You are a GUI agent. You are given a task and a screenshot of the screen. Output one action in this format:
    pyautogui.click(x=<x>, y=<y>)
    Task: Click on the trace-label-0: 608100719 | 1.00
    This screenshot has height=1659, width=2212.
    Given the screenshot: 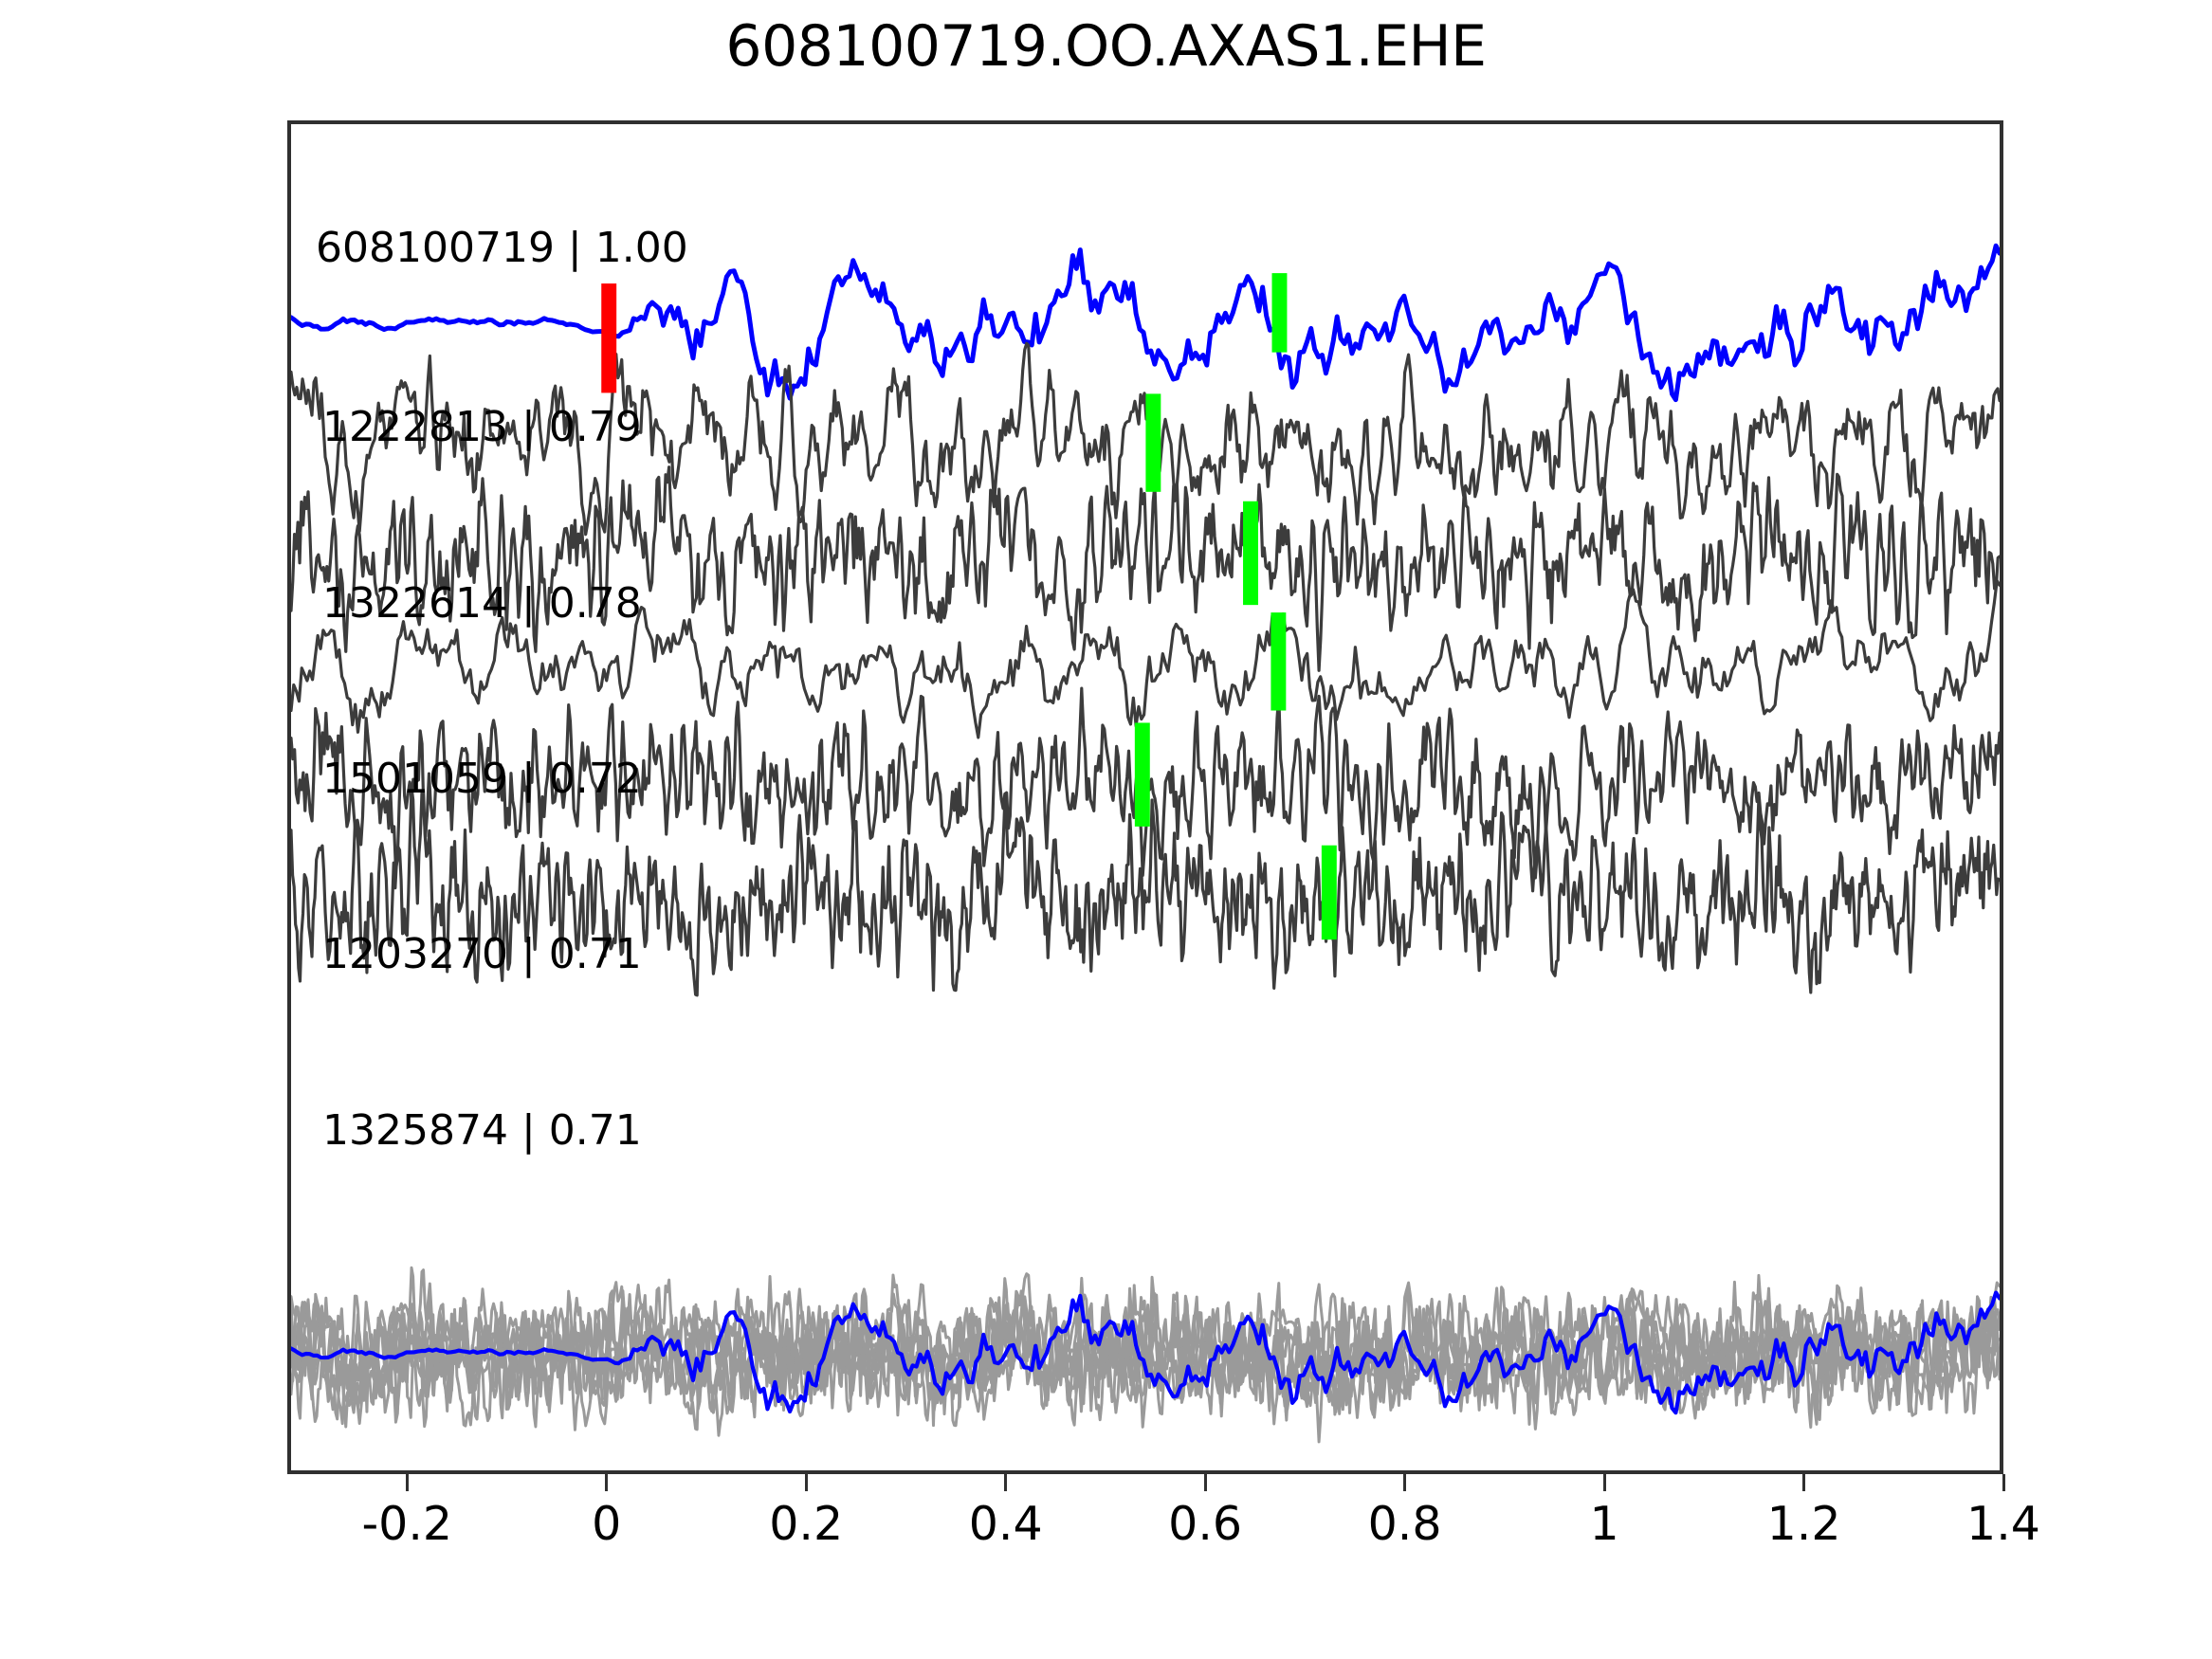 What is the action you would take?
    pyautogui.click(x=502, y=248)
    